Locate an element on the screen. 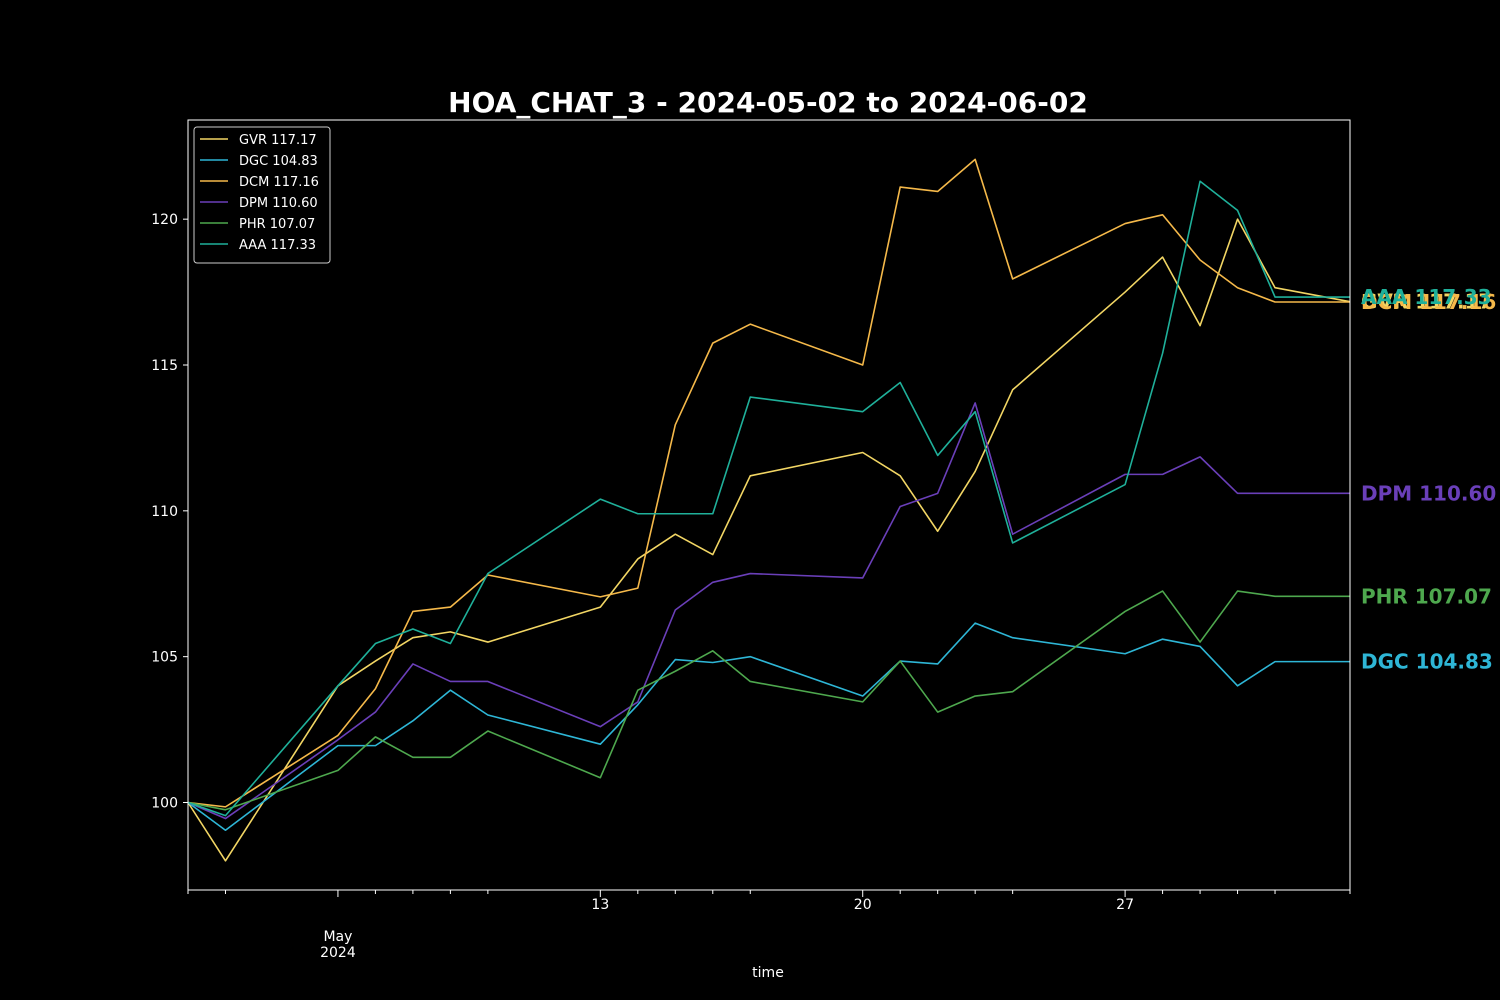 Image resolution: width=1500 pixels, height=1000 pixels. y-tick-label: 105 is located at coordinates (164, 658).